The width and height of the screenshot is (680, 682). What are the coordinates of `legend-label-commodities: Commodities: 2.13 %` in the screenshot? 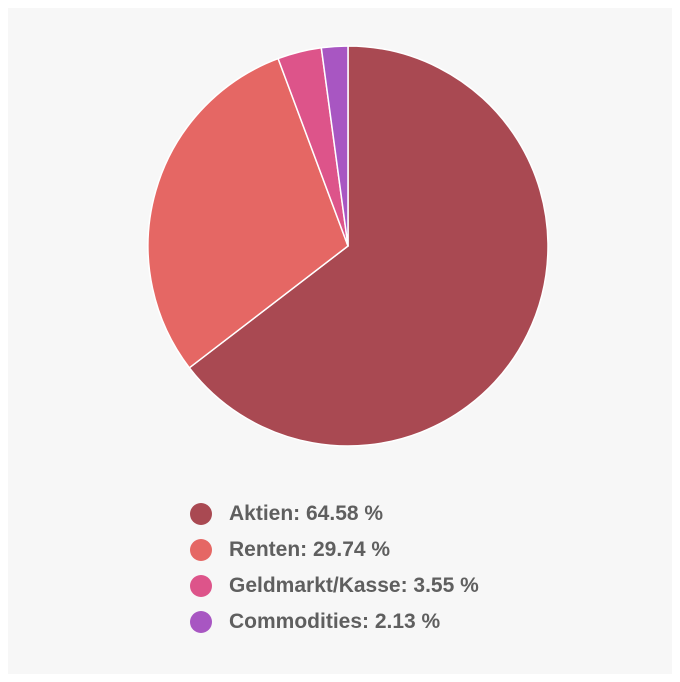 It's located at (335, 621).